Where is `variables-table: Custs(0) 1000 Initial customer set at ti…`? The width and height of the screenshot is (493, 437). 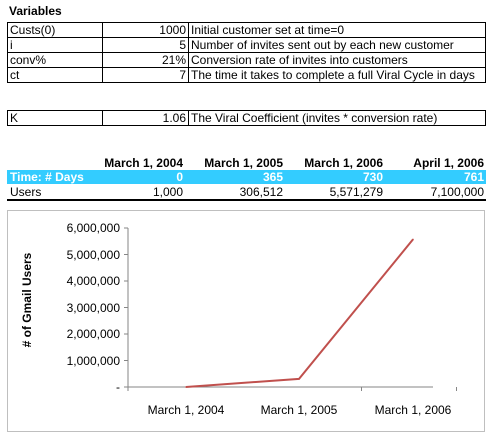
variables-table: Custs(0) 1000 Initial customer set at ti… is located at coordinates (246, 52).